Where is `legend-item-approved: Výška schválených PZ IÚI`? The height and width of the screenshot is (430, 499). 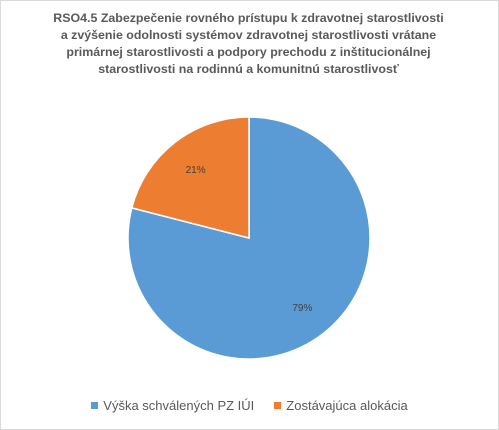 legend-item-approved: Výška schválených PZ IÚI is located at coordinates (172, 405).